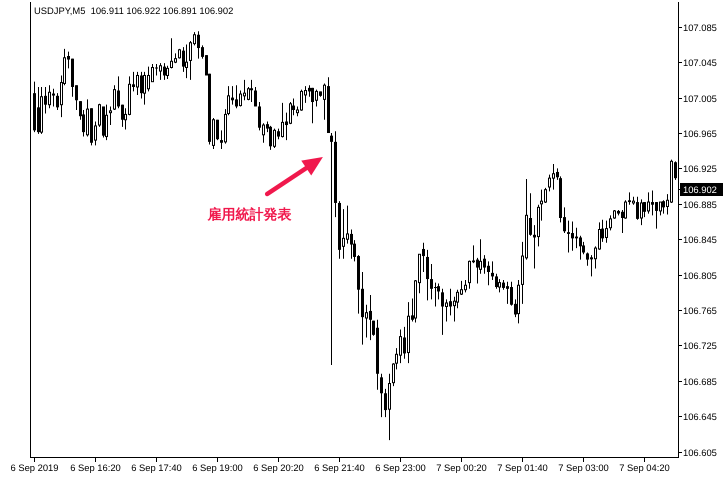 This screenshot has height=478, width=725. I want to click on y-tick-label: 106.765, so click(700, 310).